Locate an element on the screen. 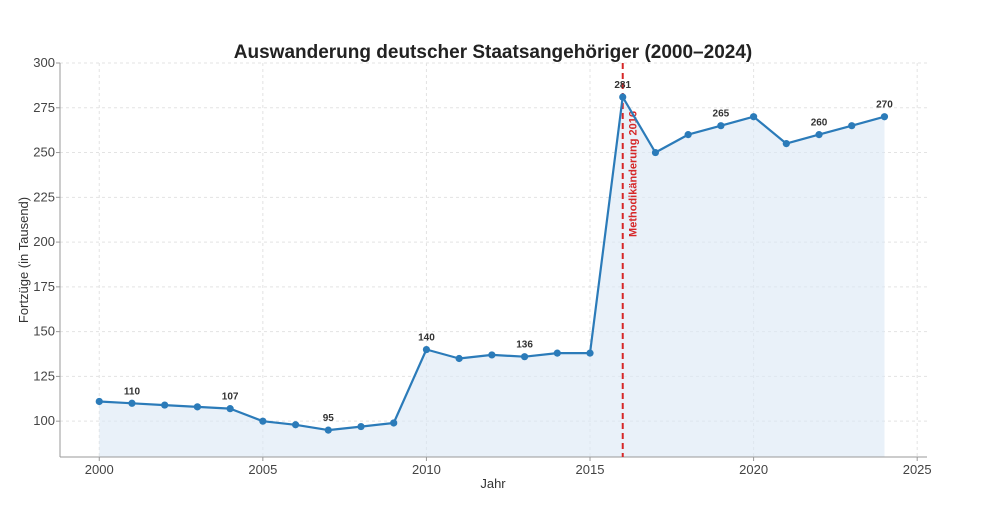 The image size is (990, 515). data-label: 107 is located at coordinates (230, 397).